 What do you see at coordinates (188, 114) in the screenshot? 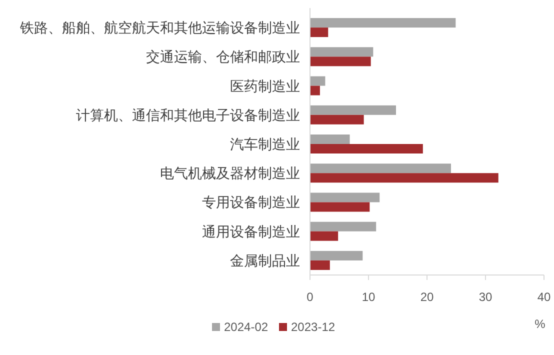
I see `y-tick-label: 计算机、通信和其他电子设备制造业` at bounding box center [188, 114].